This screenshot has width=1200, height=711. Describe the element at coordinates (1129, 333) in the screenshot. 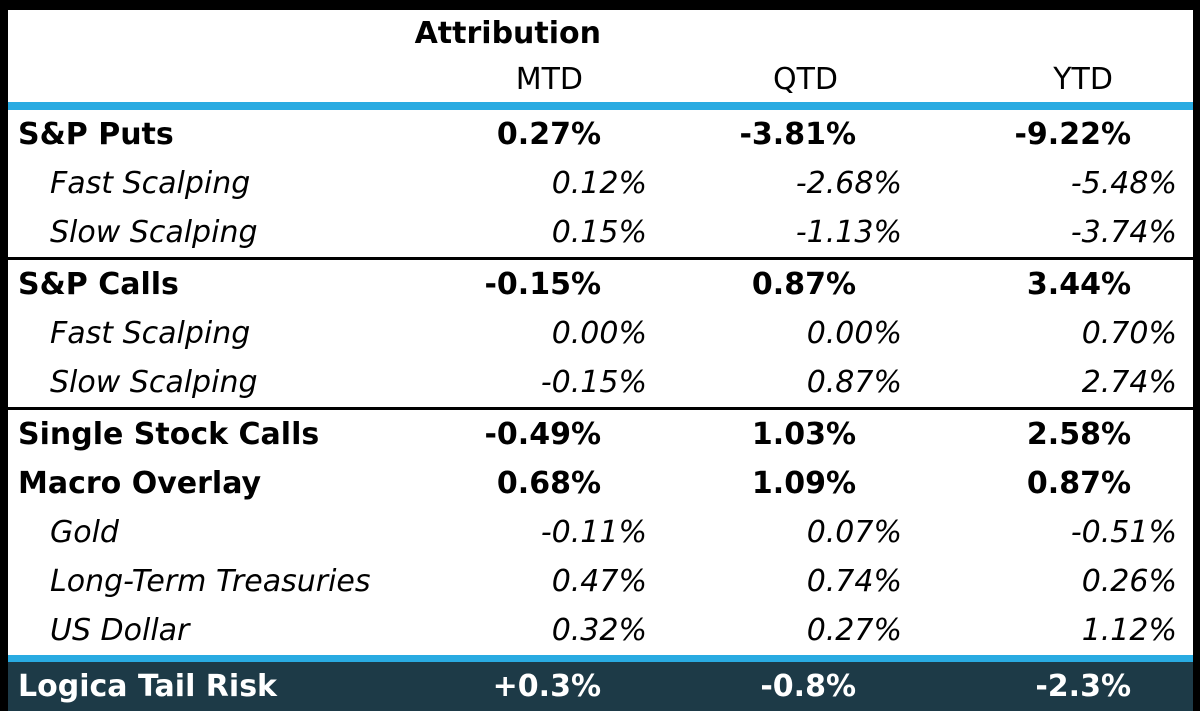

I see `ytd-value: 0.70%` at that location.